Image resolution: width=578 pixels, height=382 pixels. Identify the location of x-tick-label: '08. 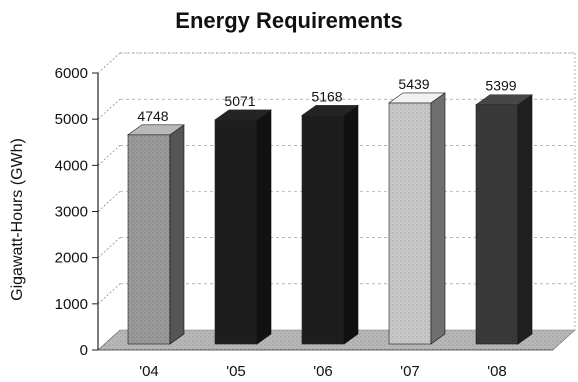
(497, 371).